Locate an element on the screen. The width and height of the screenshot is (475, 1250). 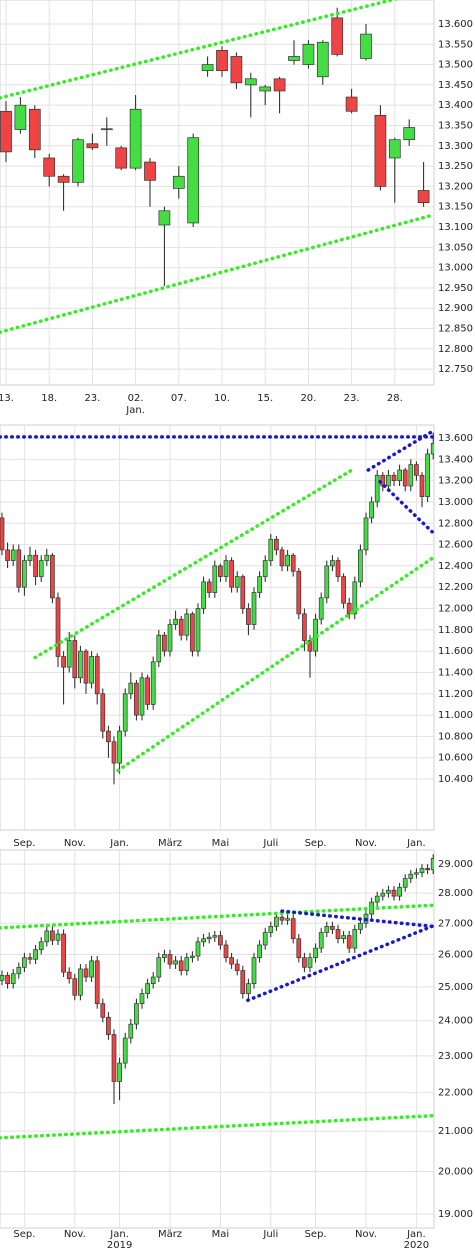
y-tick-label: 11.400 is located at coordinates (455, 672).